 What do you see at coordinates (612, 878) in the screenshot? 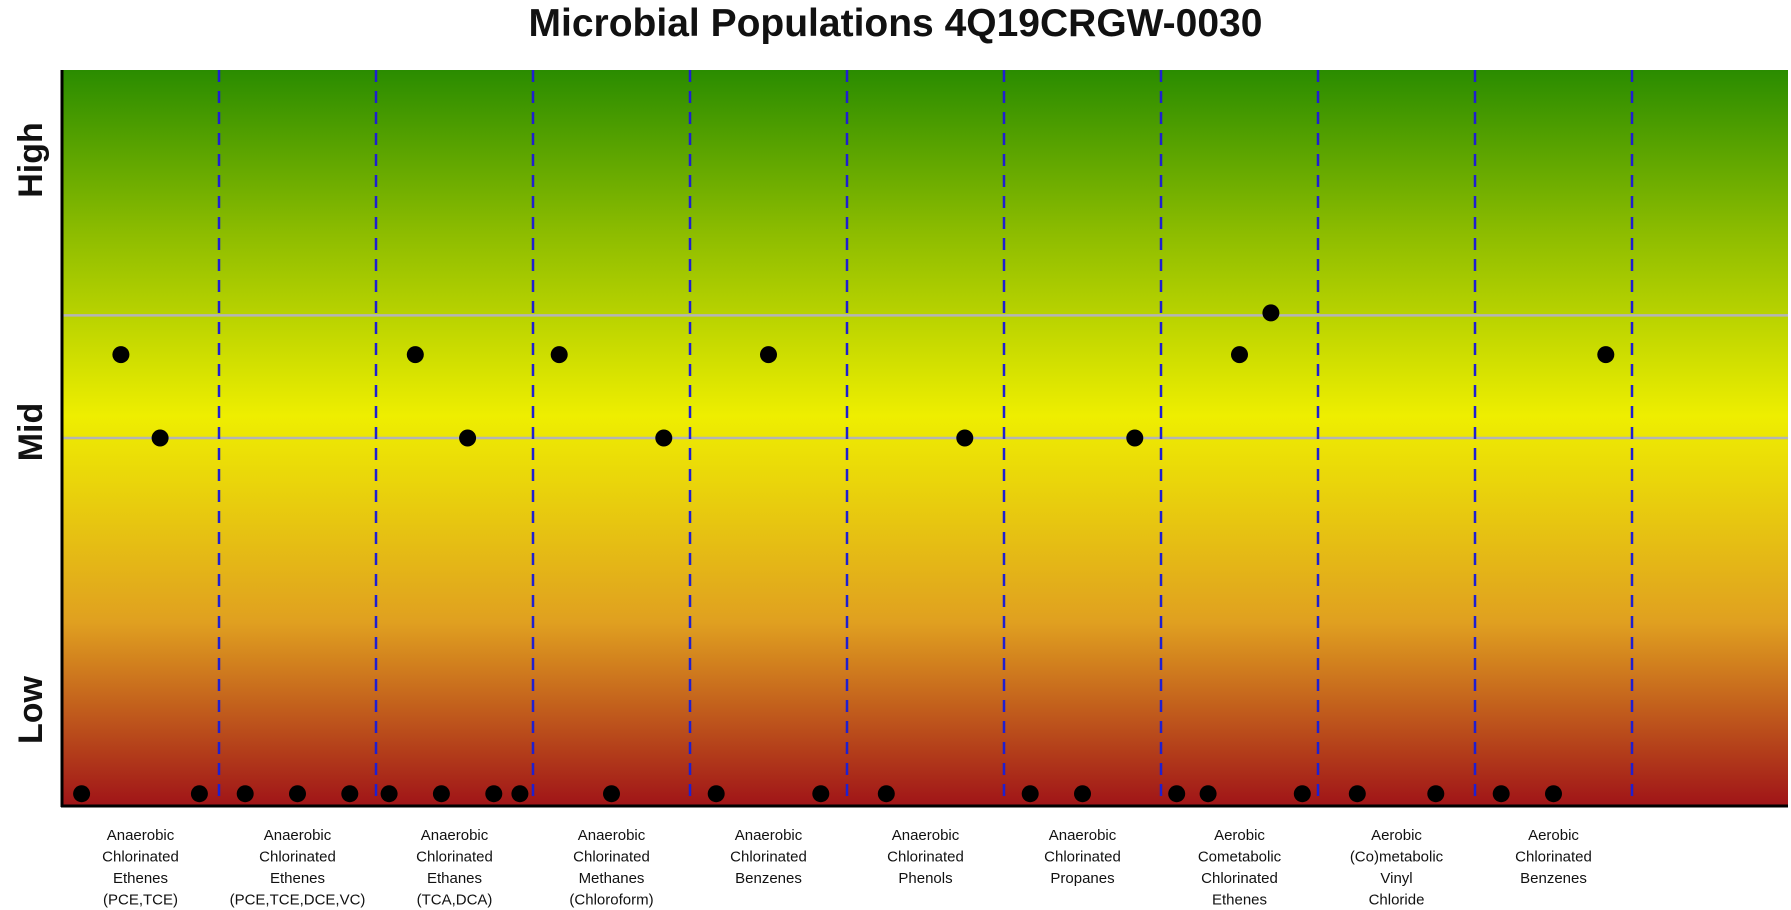
I see `category-label-line: Methanes` at bounding box center [612, 878].